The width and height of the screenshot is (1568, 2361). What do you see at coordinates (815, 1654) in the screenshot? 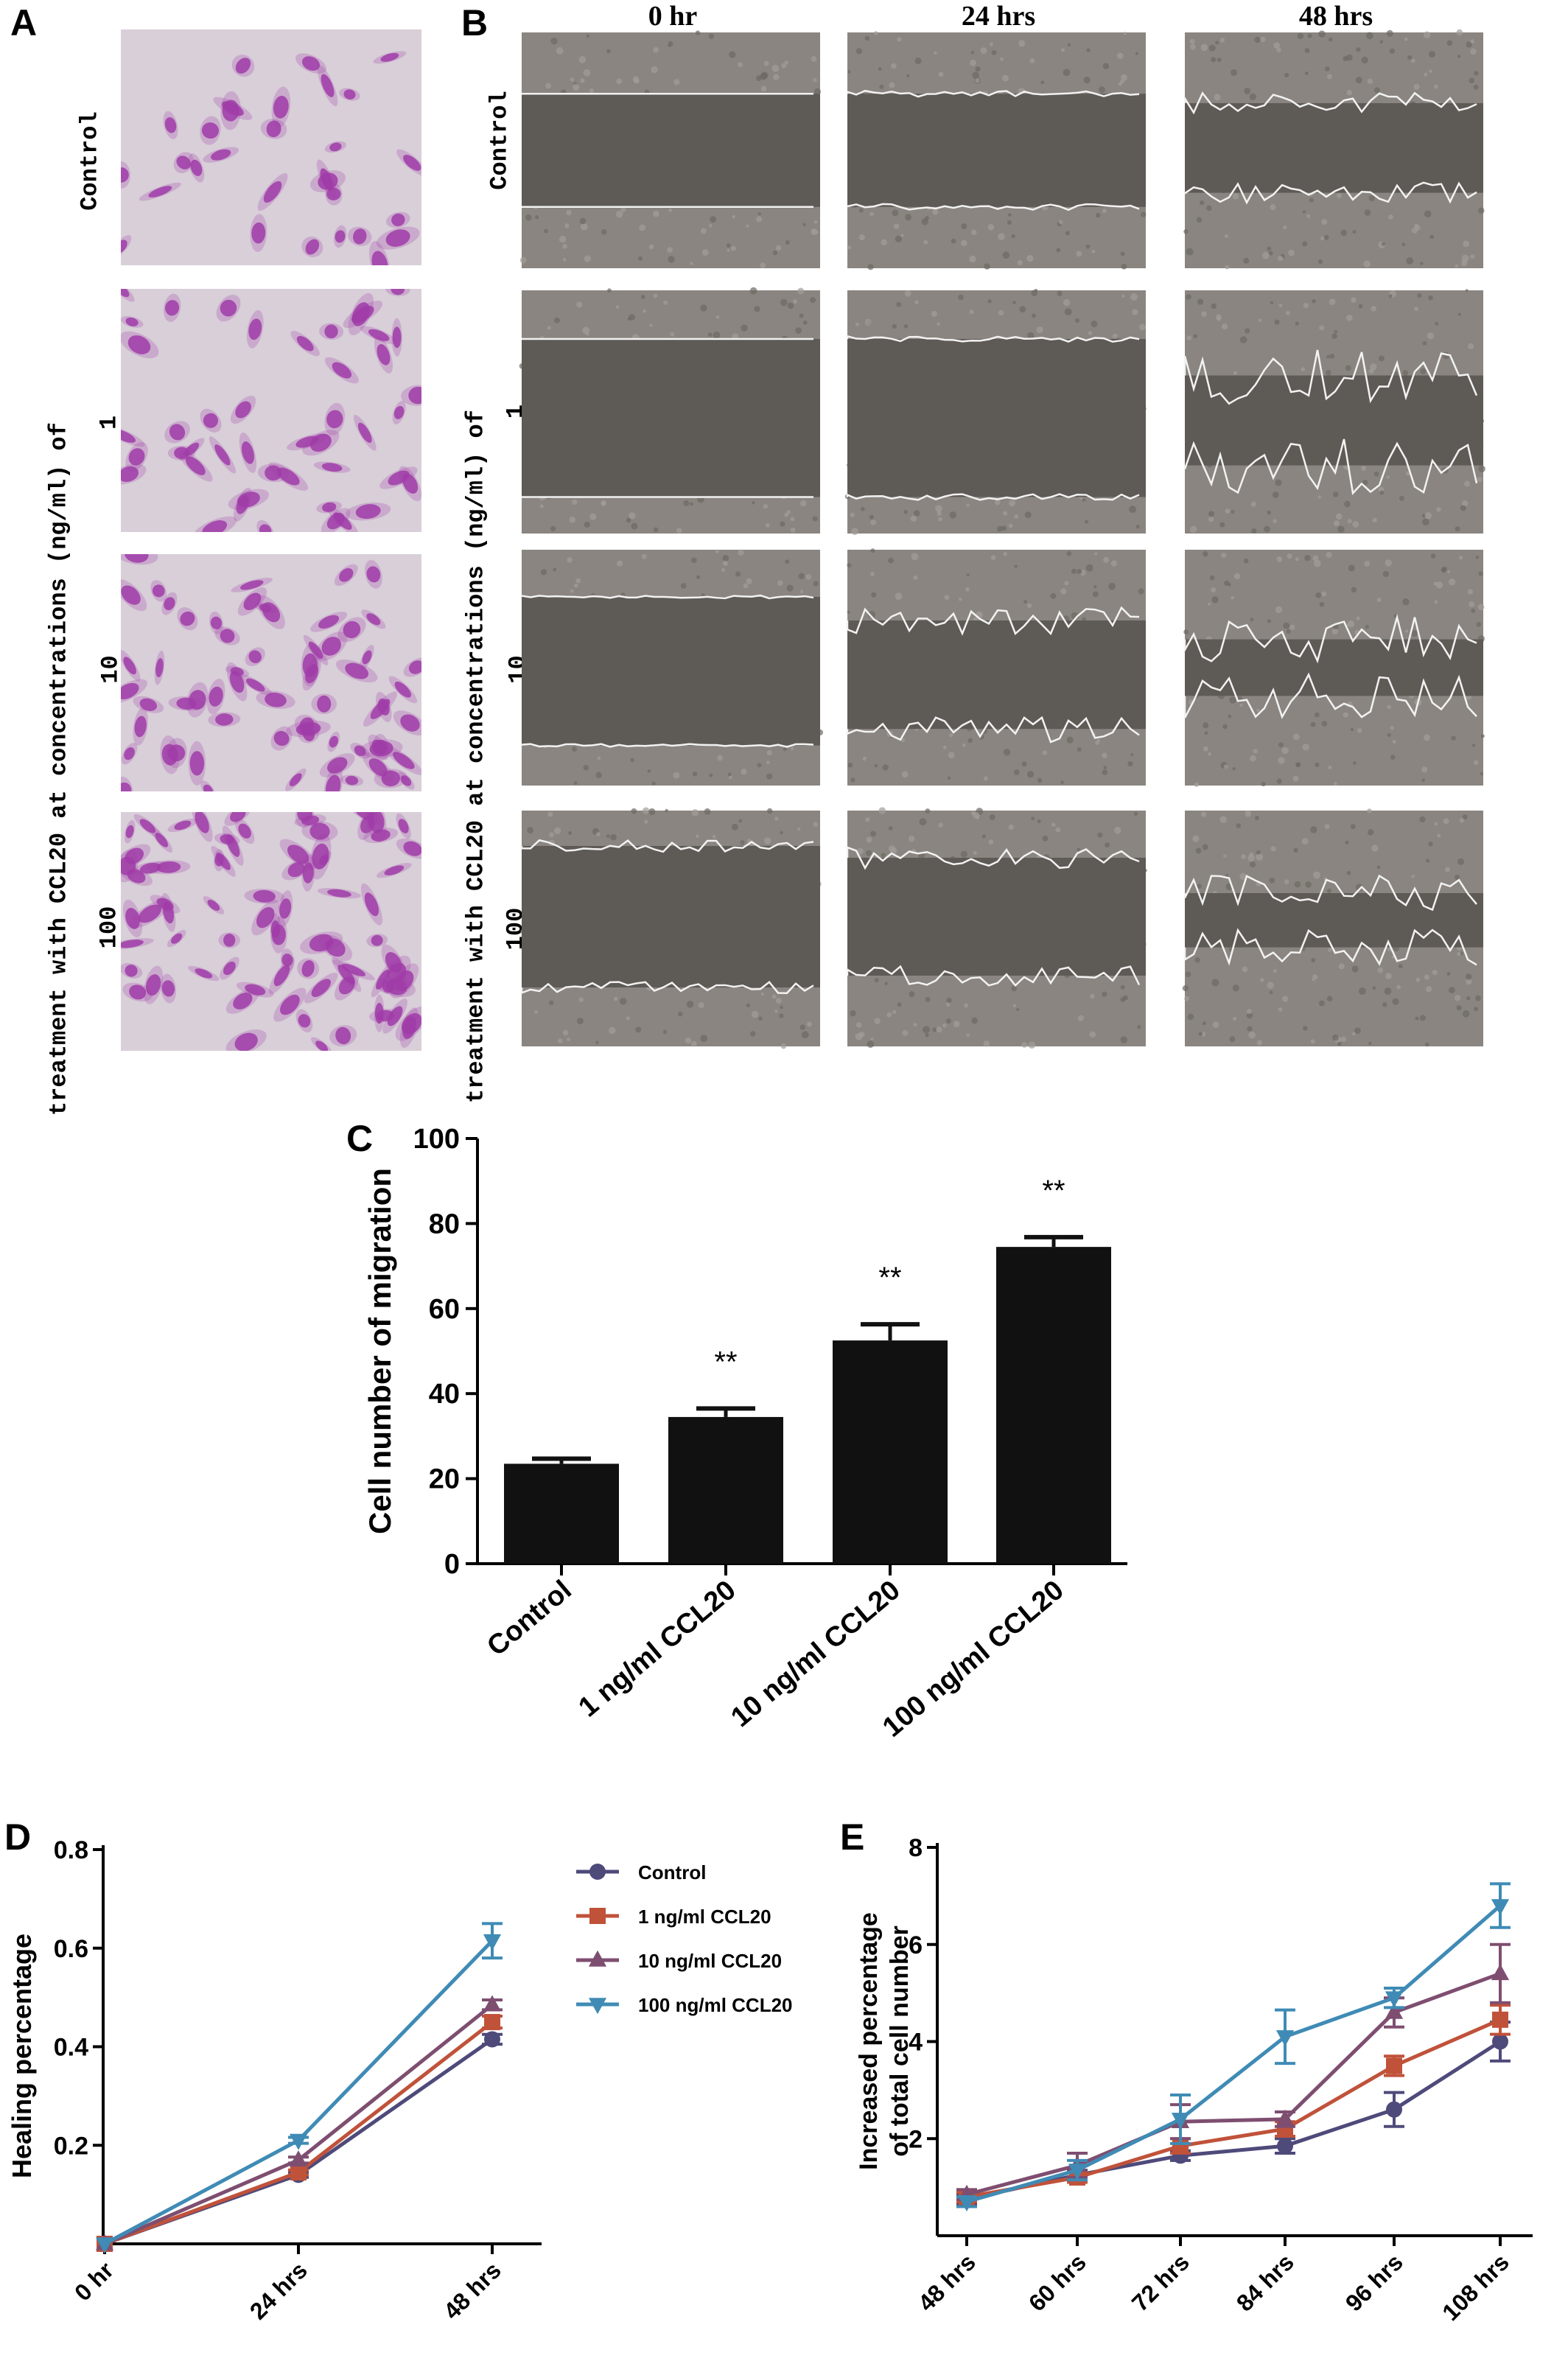
I see `x-tick-label: 10 ng/ml CCL20` at bounding box center [815, 1654].